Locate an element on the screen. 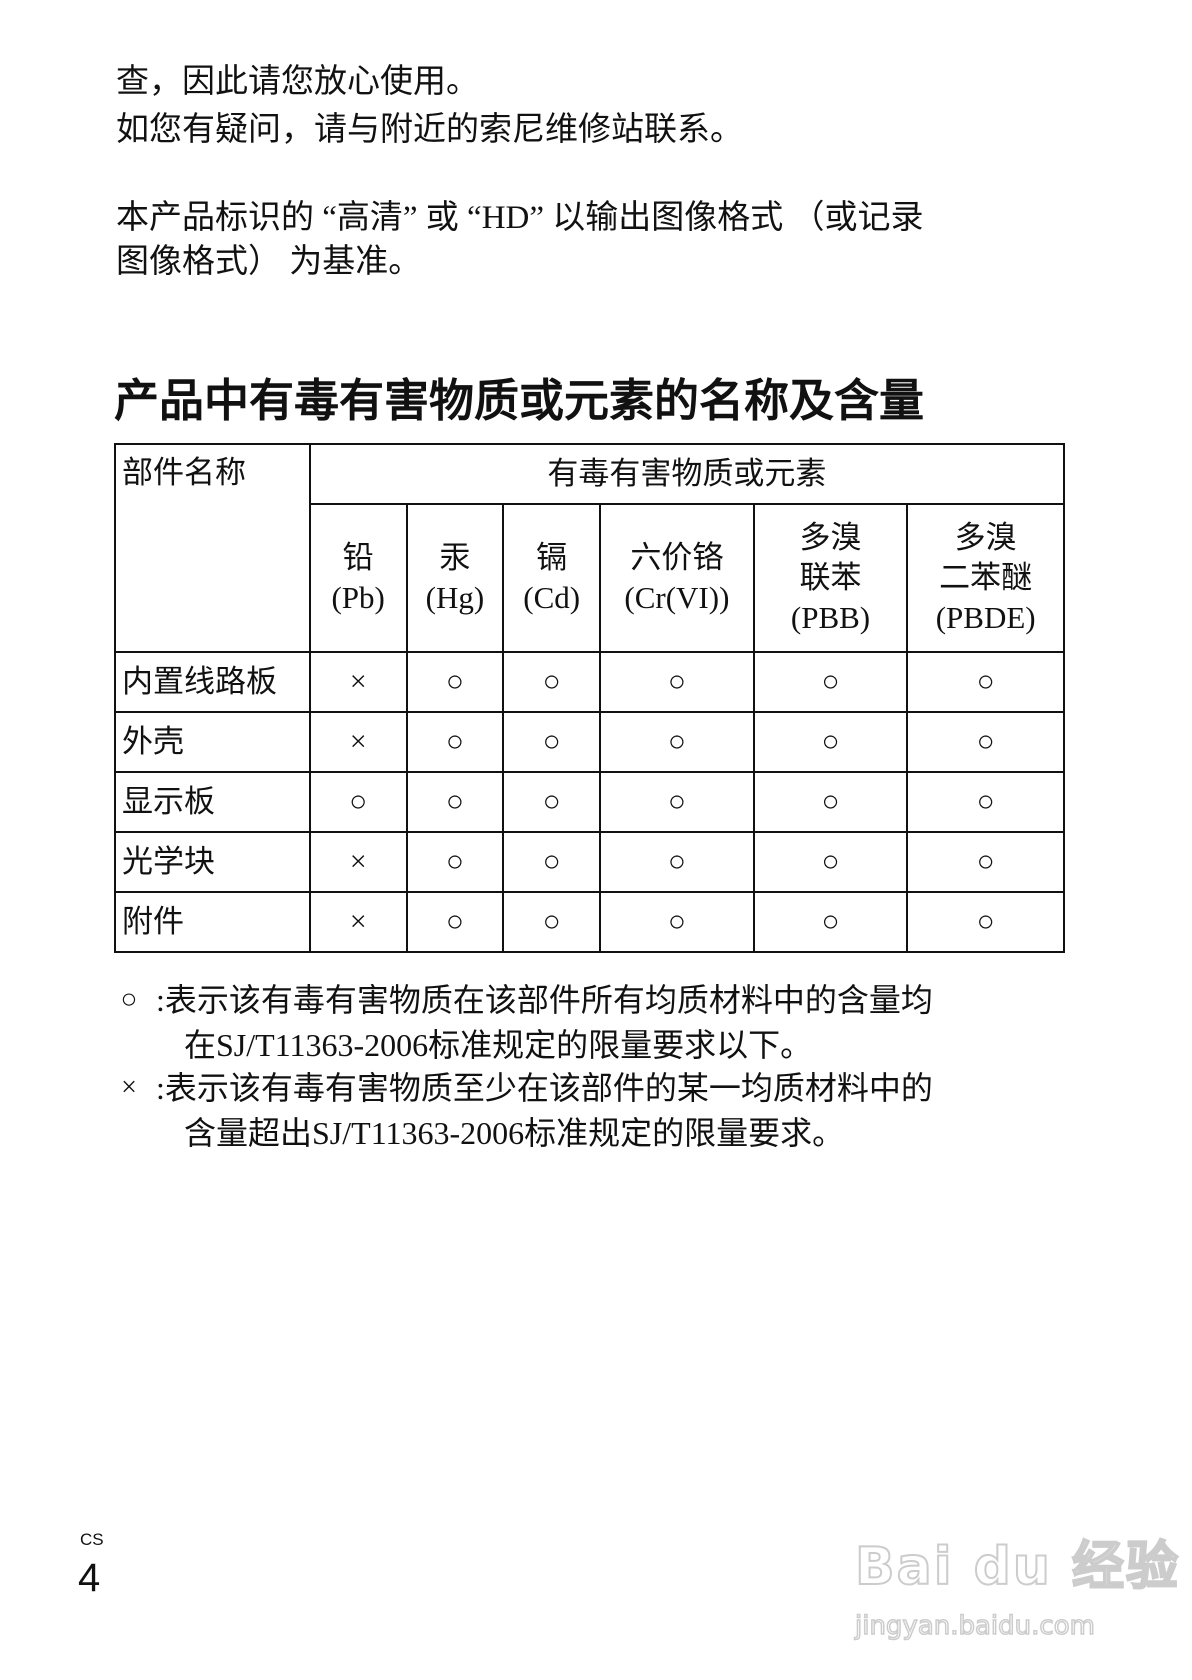 Image resolution: width=1192 pixels, height=1680 pixels. substance-column-header: 铅 (Pb) is located at coordinates (358, 578).